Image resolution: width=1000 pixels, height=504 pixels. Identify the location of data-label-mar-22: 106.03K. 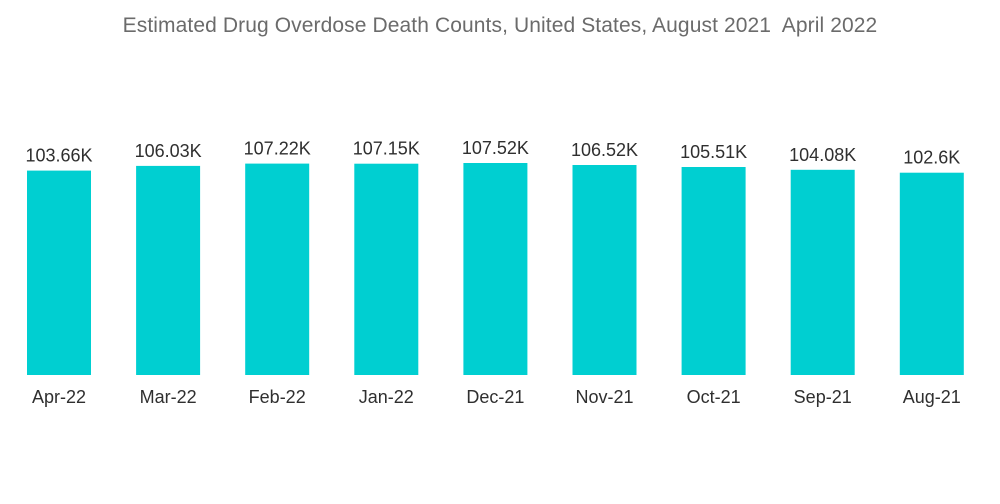
(168, 151).